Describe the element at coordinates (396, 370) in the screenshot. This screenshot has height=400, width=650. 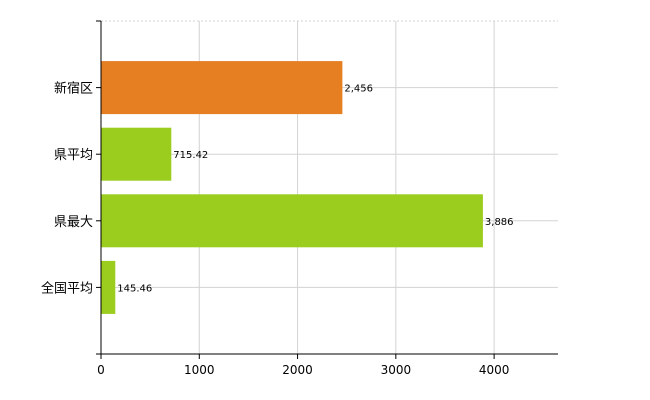
I see `x-tick-label: 3000` at that location.